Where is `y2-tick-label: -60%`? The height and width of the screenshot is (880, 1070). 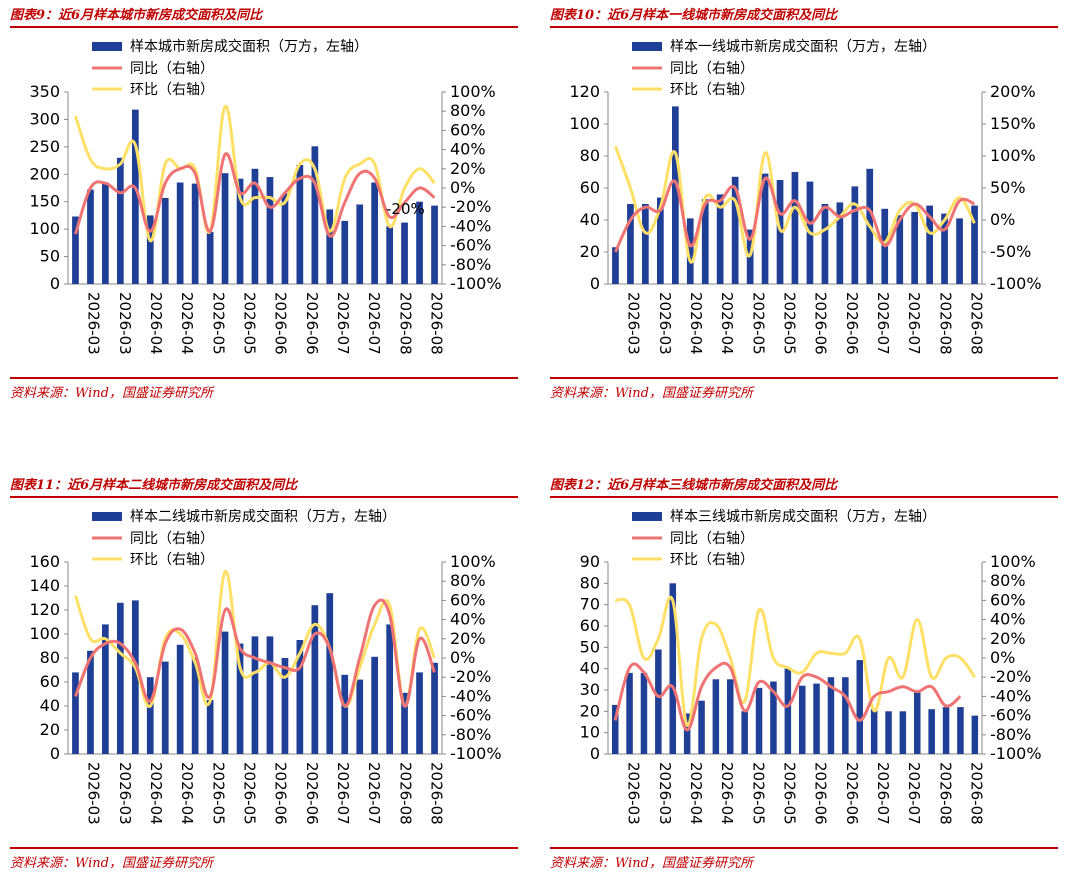
y2-tick-label: -60% is located at coordinates (470, 245).